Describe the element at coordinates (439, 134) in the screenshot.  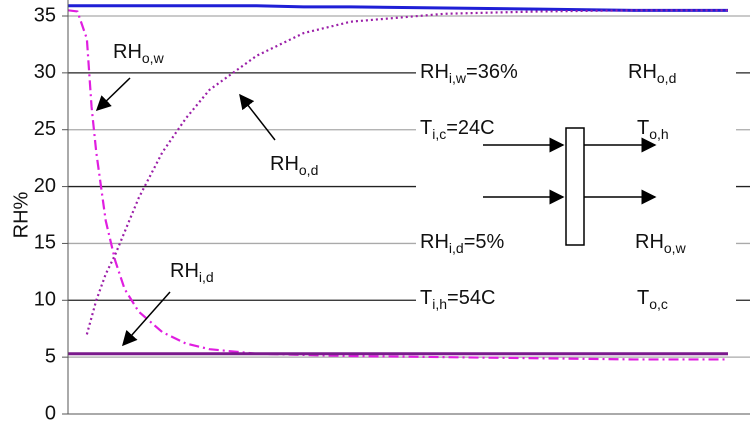
I see `annotation-sub: i,c` at that location.